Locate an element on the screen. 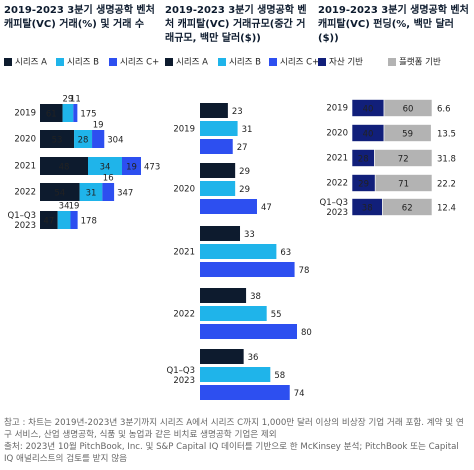  data-label: 61 is located at coordinates (51, 115).